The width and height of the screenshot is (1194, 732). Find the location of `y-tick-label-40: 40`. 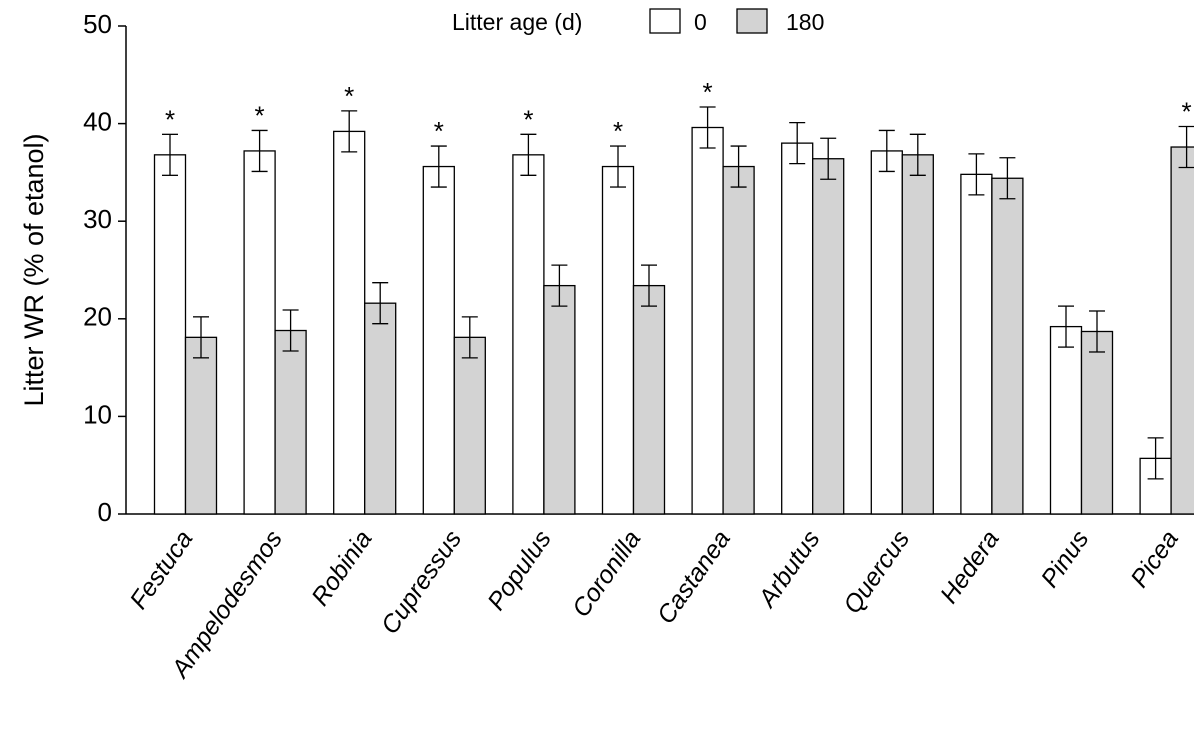

y-tick-label-40: 40 is located at coordinates (97, 121).